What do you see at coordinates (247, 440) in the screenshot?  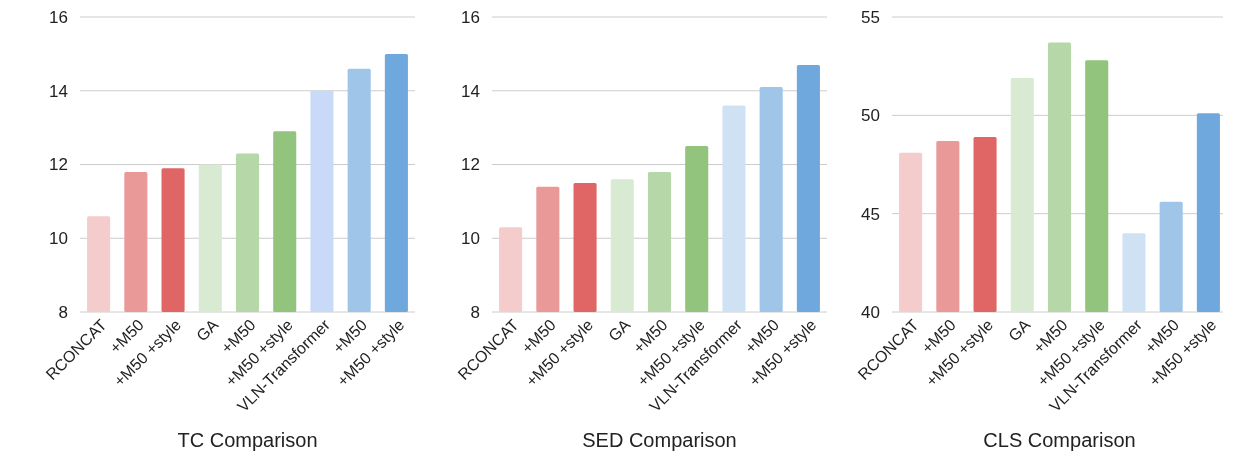 I see `x-axis-title: TC Comparison` at bounding box center [247, 440].